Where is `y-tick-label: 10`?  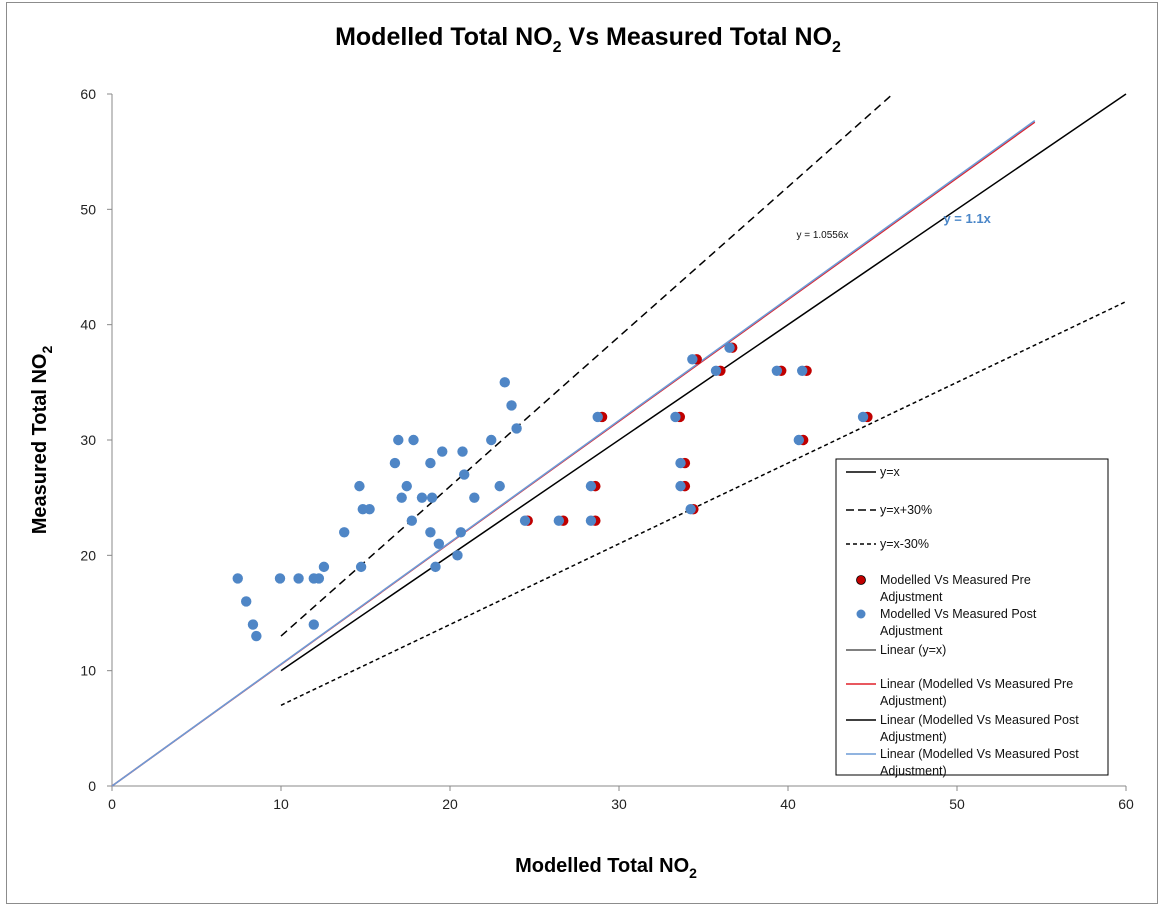
y-tick-label: 10 is located at coordinates (88, 671).